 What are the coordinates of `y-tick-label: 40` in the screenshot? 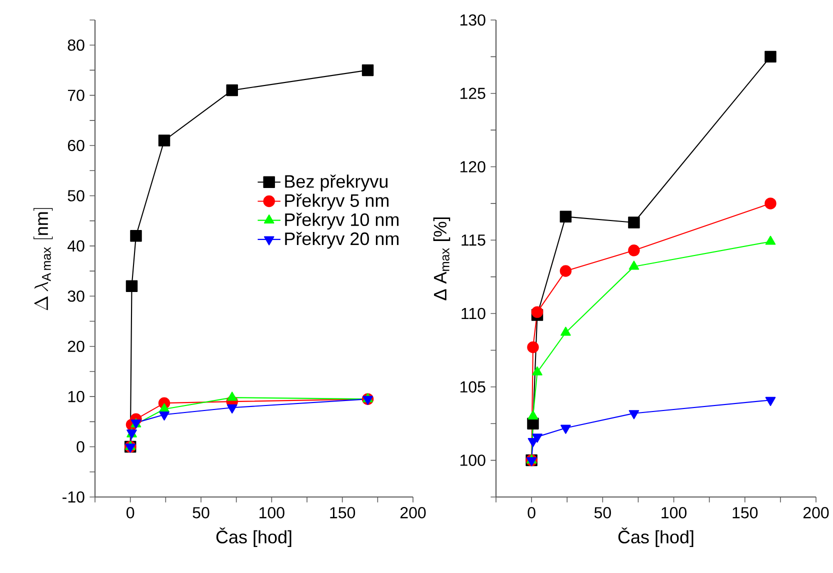 It's located at (76, 246).